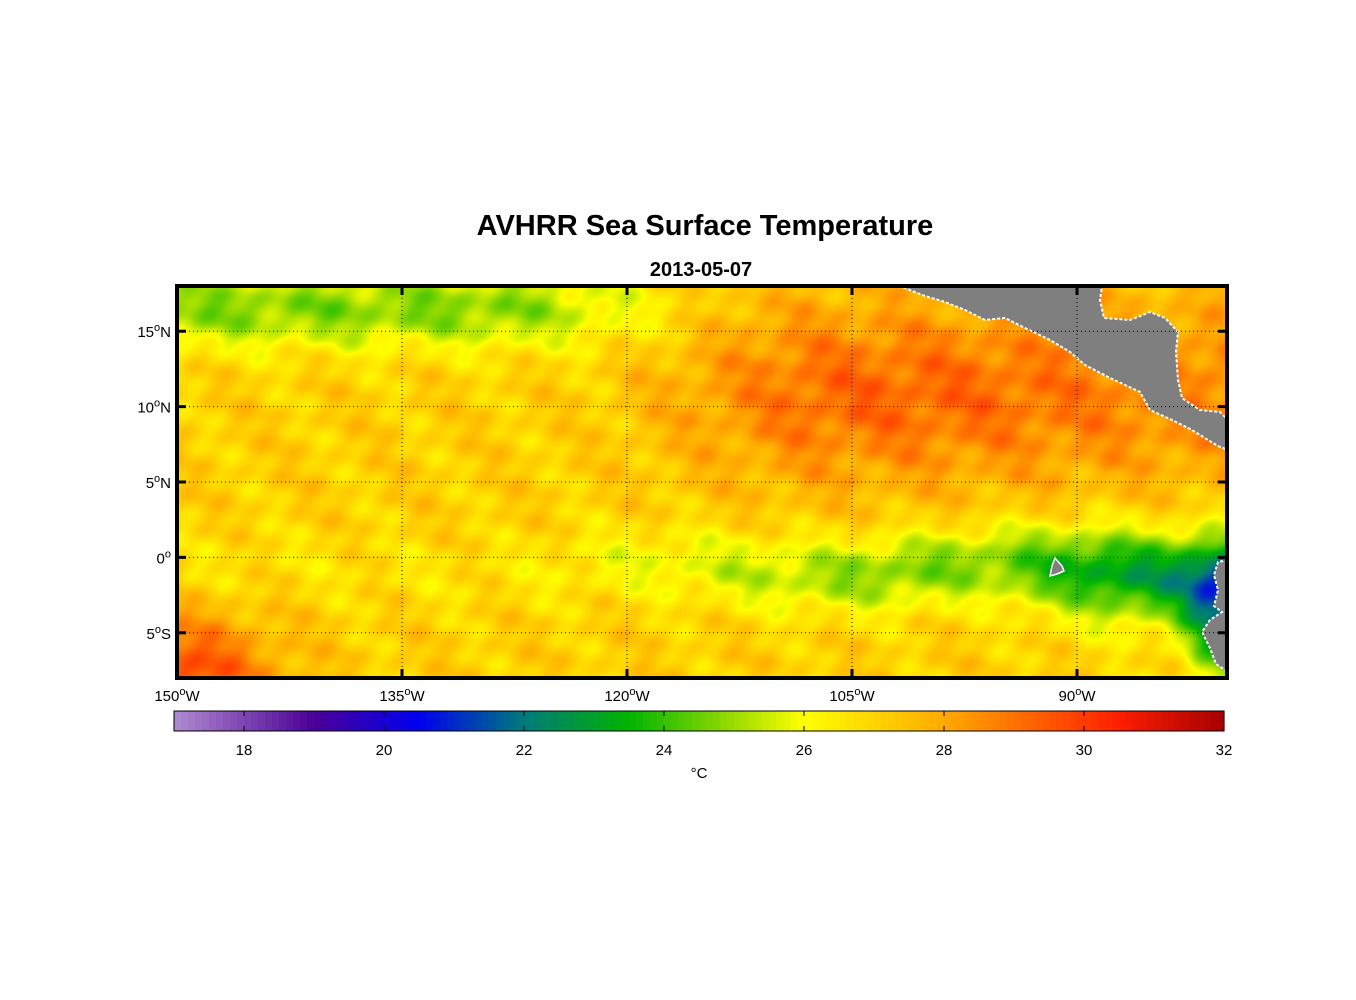  What do you see at coordinates (1063, 479) in the screenshot?
I see `land-masses` at bounding box center [1063, 479].